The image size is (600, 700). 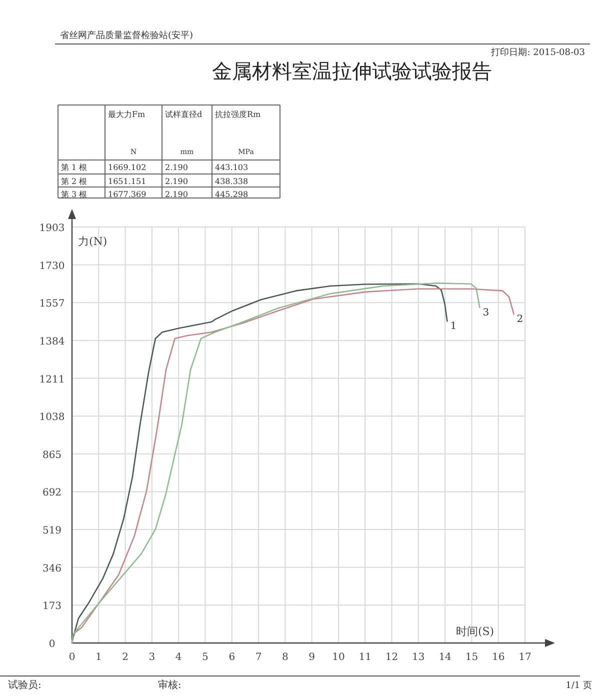 I want to click on text: 省丝网产品质量监督检验站(安平), so click(x=127, y=35).